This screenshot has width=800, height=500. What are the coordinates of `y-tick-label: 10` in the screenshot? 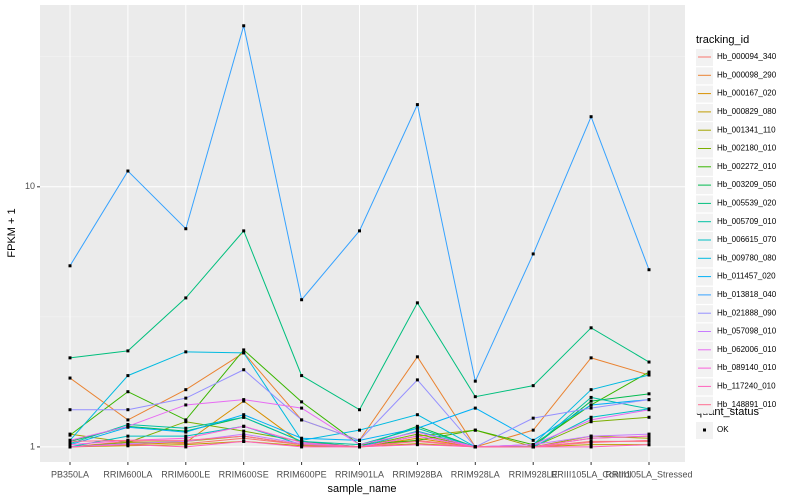 It's located at (30, 186).